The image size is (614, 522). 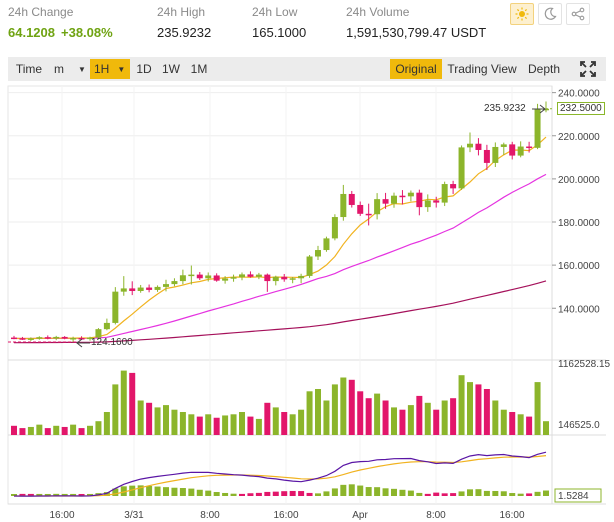 I want to click on view-depth-tab: Depth, so click(x=544, y=69).